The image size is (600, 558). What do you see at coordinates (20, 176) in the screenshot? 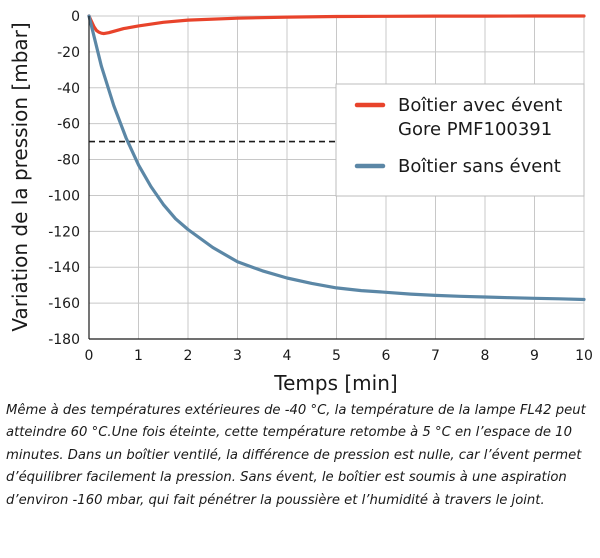
I see `y-axis-title: Variation de la pression [mbar]` at bounding box center [20, 176].